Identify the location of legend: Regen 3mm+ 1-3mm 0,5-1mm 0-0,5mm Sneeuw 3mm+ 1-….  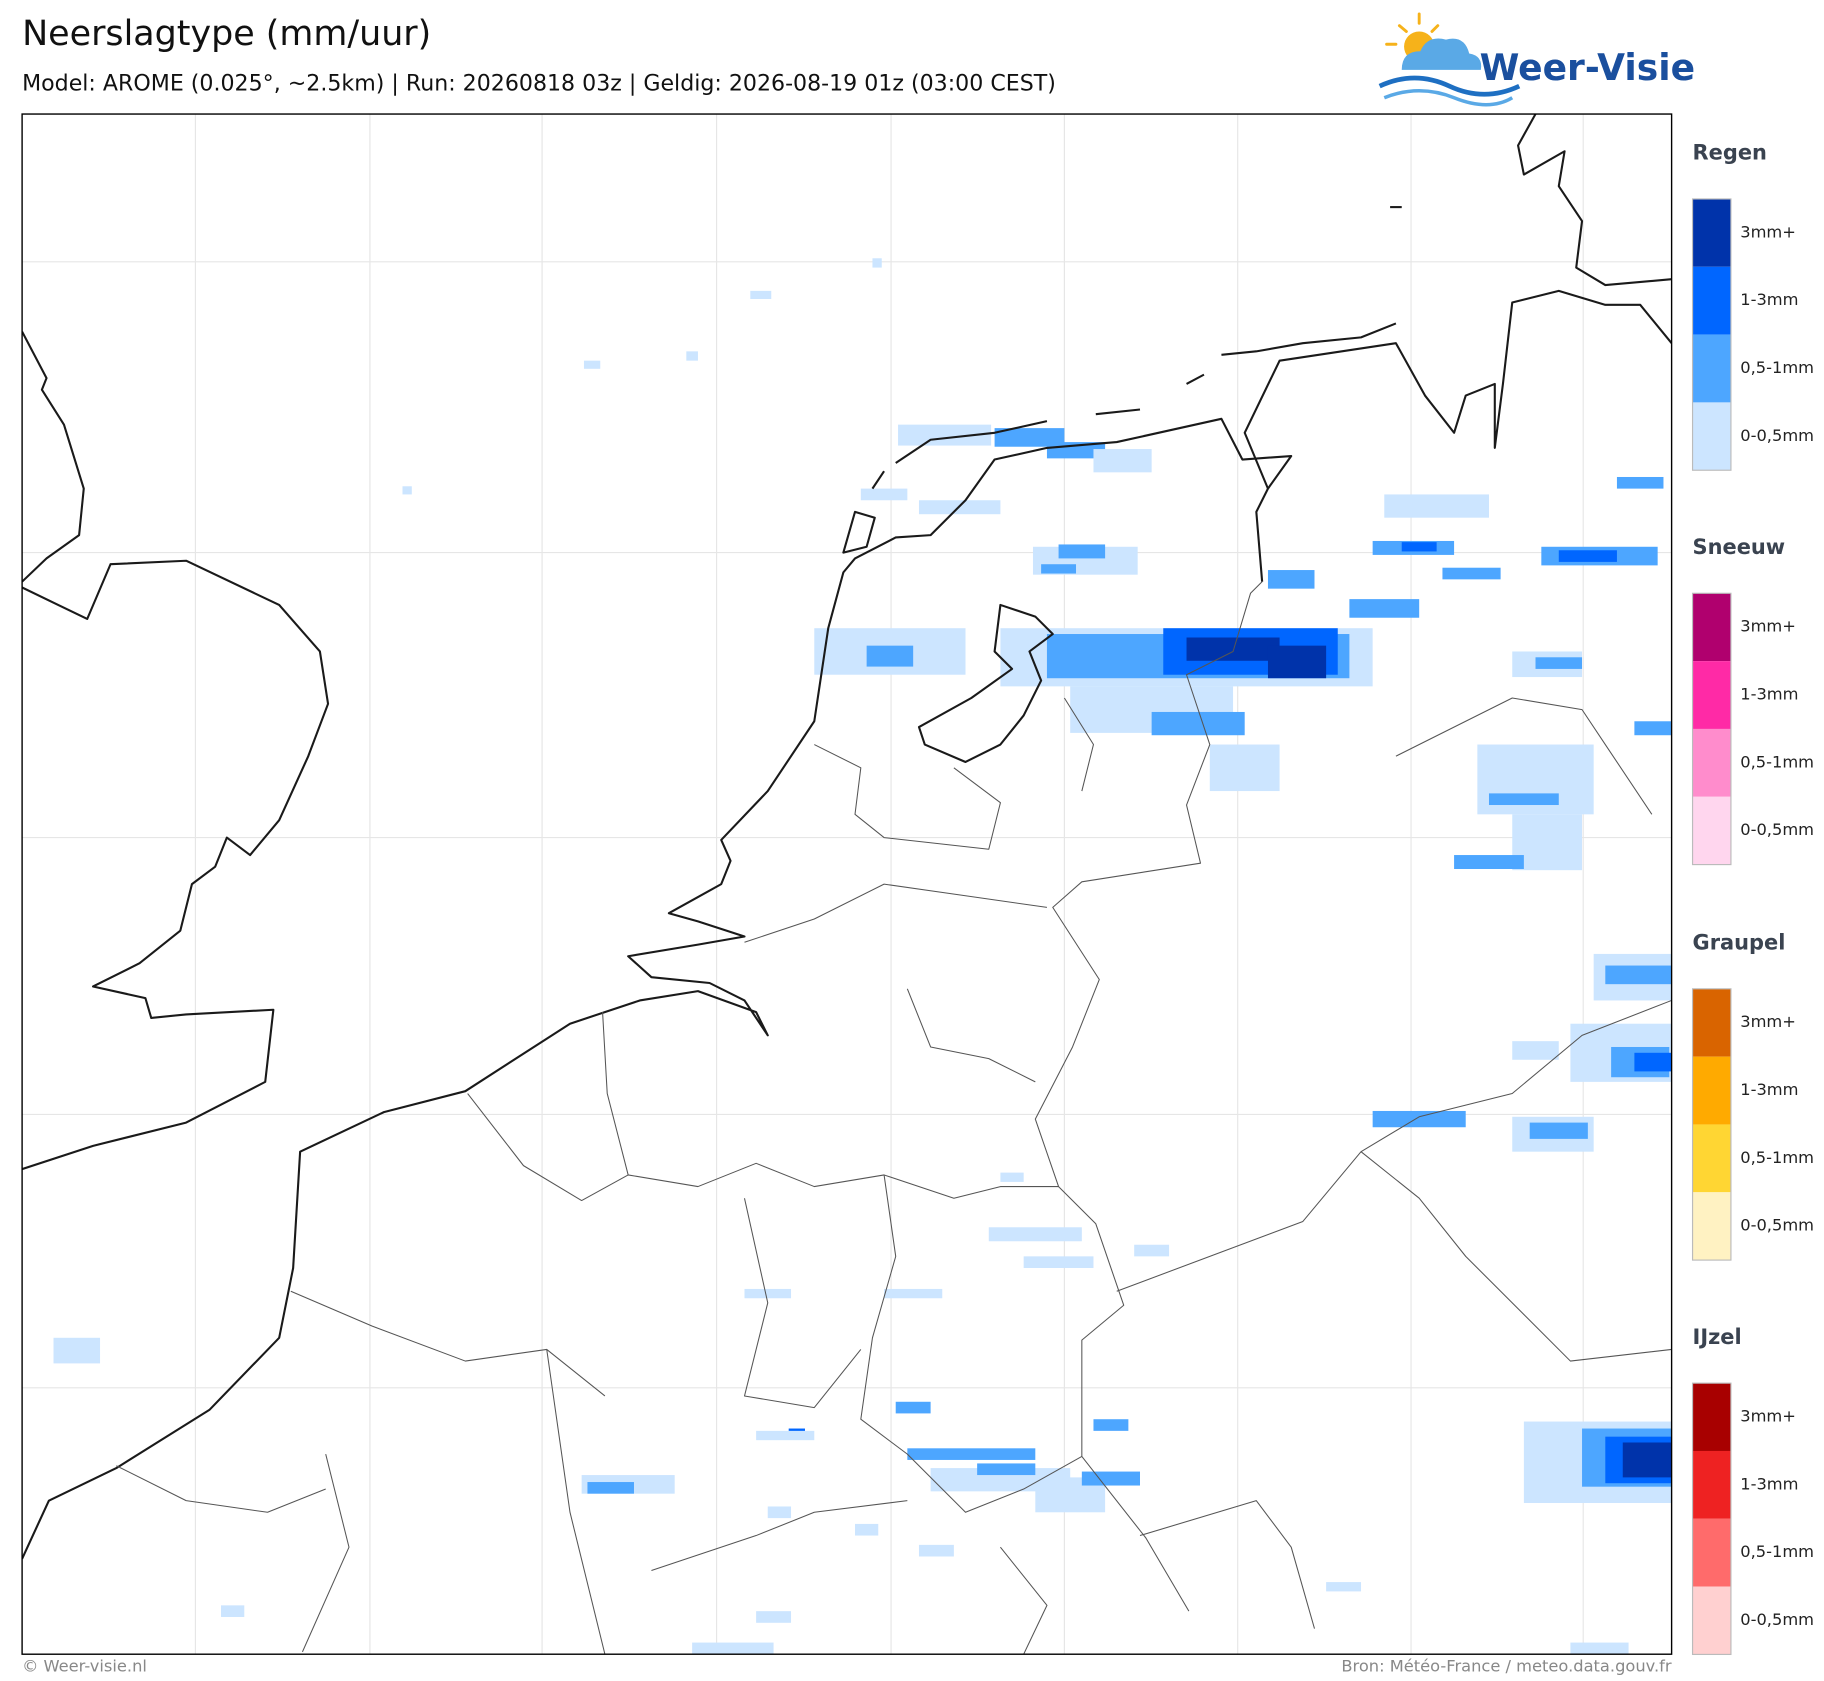
(1752, 898).